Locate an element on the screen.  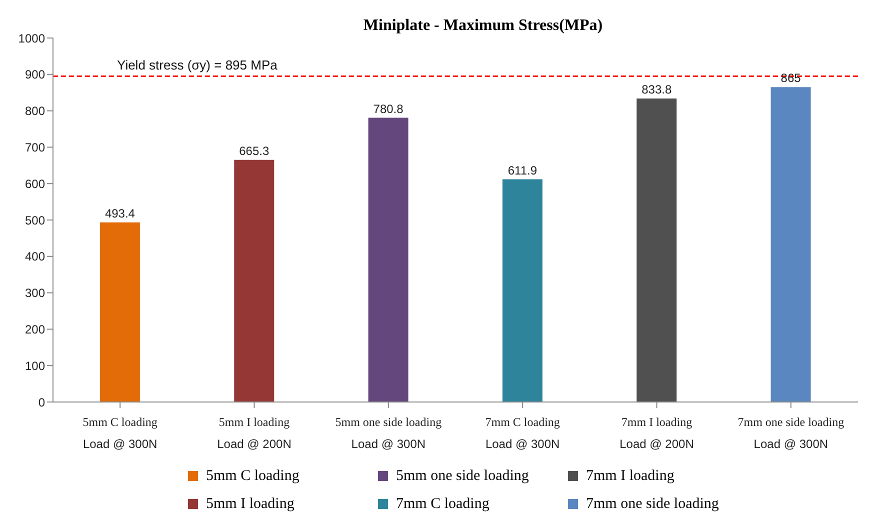
x-tick-label: 5mm one side loading Load @ 300N is located at coordinates (388, 433).